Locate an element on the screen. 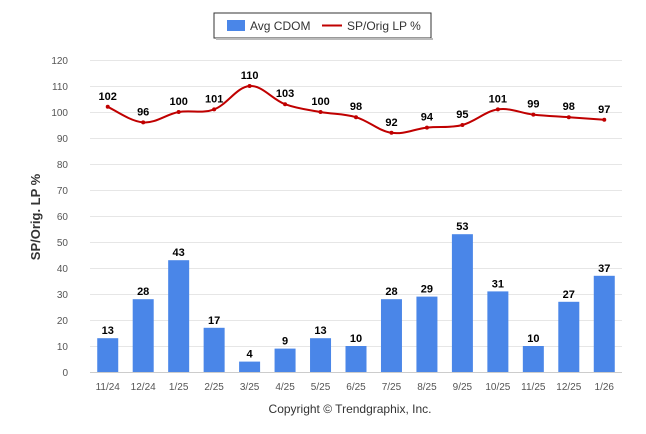 This screenshot has height=434, width=646. bar-data-label: 29 is located at coordinates (427, 290).